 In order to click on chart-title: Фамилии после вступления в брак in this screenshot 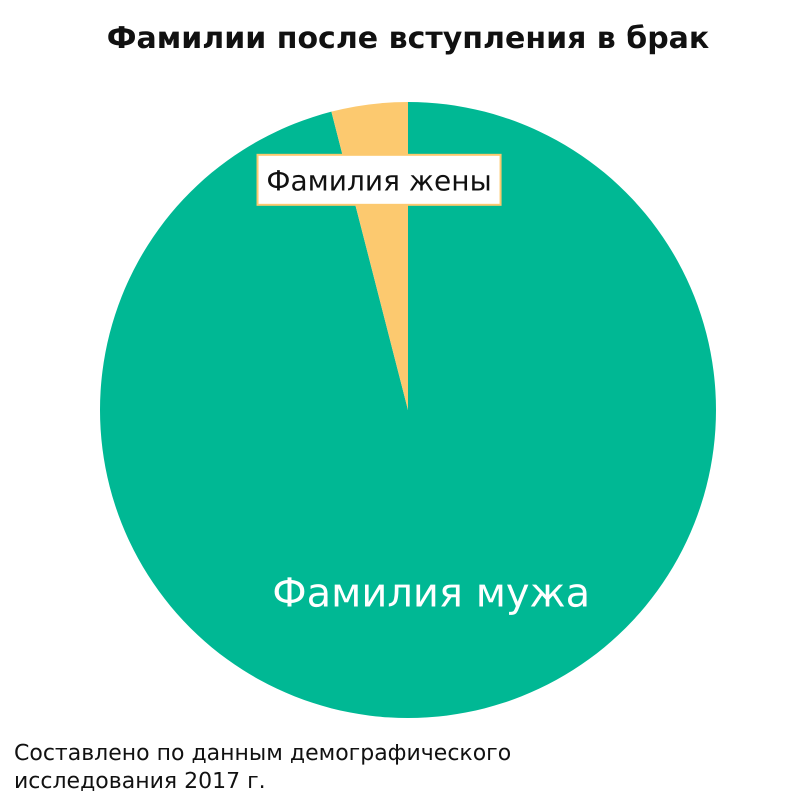, I will do `click(408, 38)`.